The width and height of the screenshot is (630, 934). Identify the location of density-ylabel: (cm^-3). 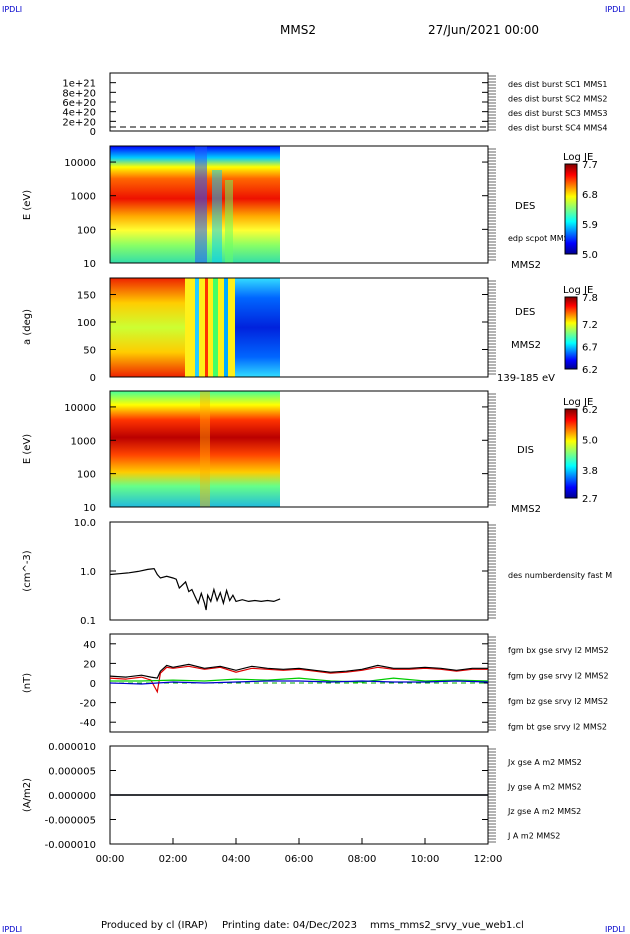
(27, 570).